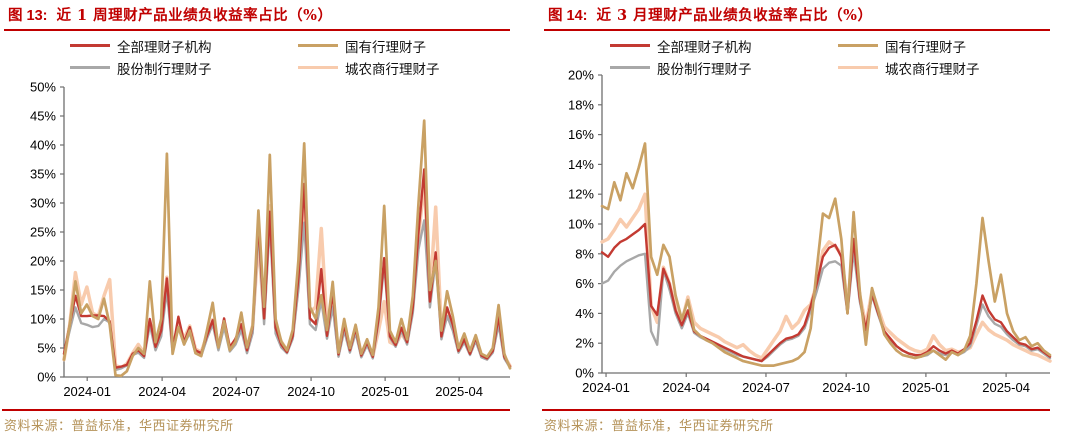  Describe the element at coordinates (28, 16) in the screenshot. I see `figure-13-label: 图 13:` at that location.